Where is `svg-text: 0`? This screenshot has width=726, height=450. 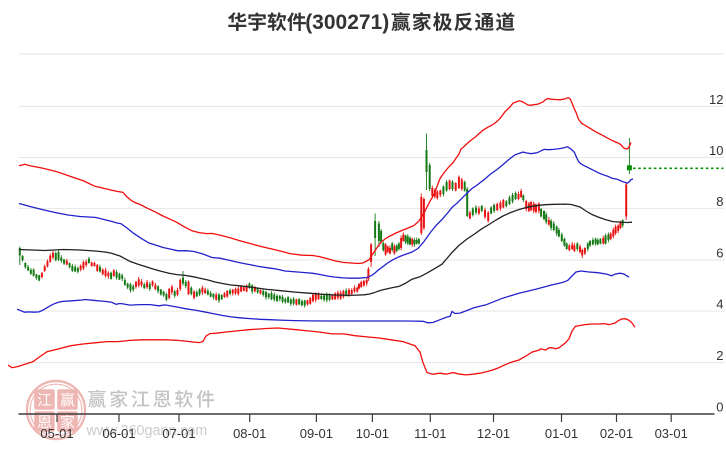 svg-text: 0 is located at coordinates (719, 407).